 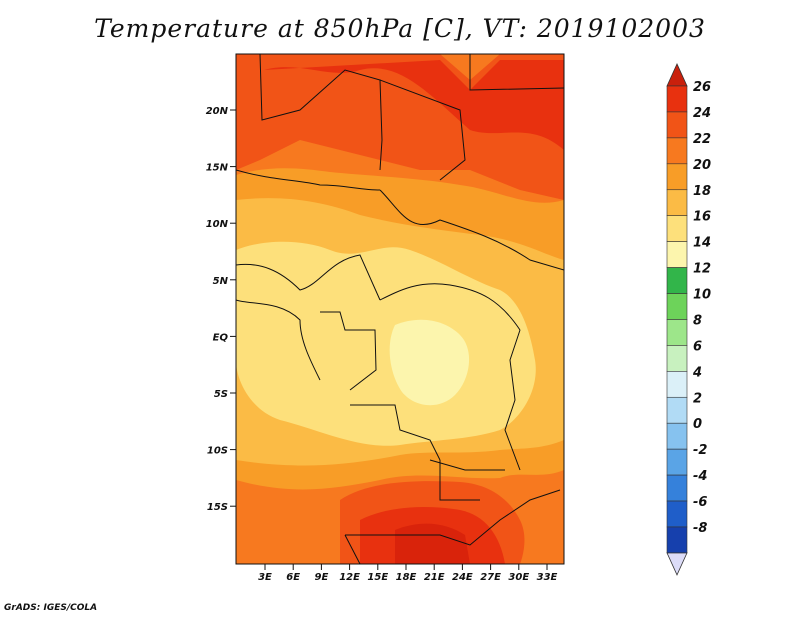 I want to click on latitude-axis: 20N 15N 10N 5N EQ 5S 10S 15S, so click(x=221, y=309).